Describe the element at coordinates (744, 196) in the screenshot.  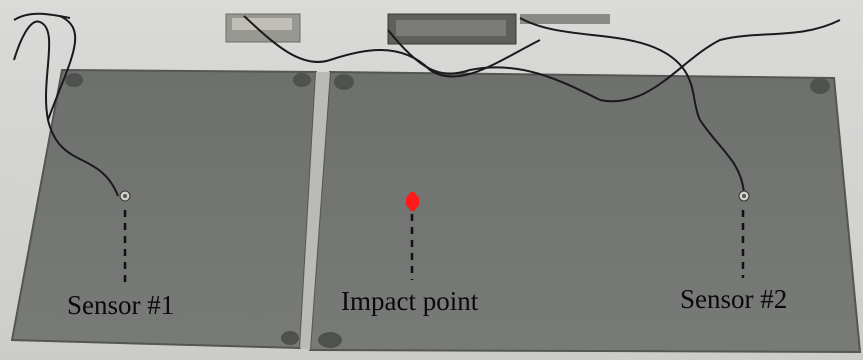
I see `sensor-2-device` at that location.